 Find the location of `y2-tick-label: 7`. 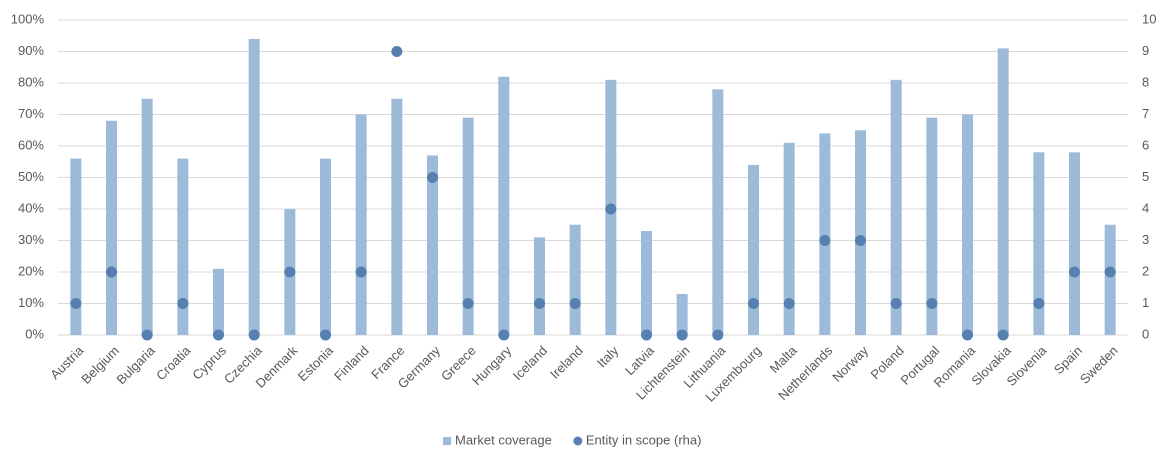

y2-tick-label: 7 is located at coordinates (1145, 113).